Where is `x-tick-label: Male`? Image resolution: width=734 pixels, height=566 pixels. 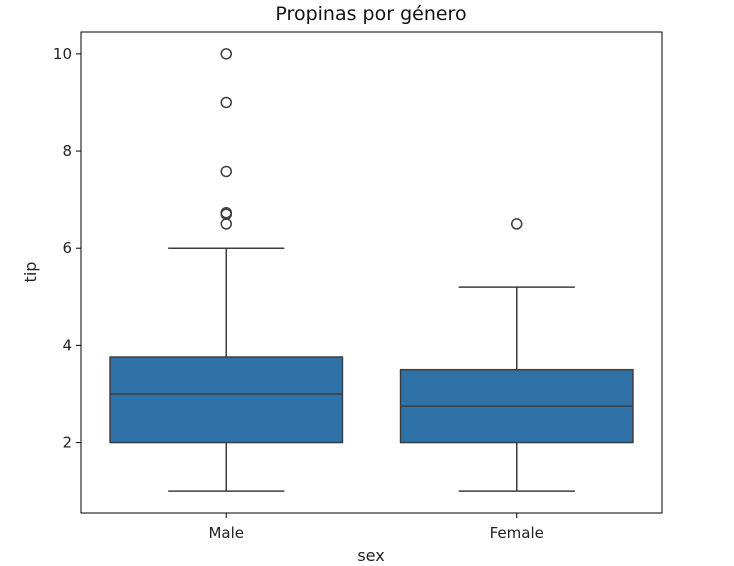
x-tick-label: Male is located at coordinates (226, 533).